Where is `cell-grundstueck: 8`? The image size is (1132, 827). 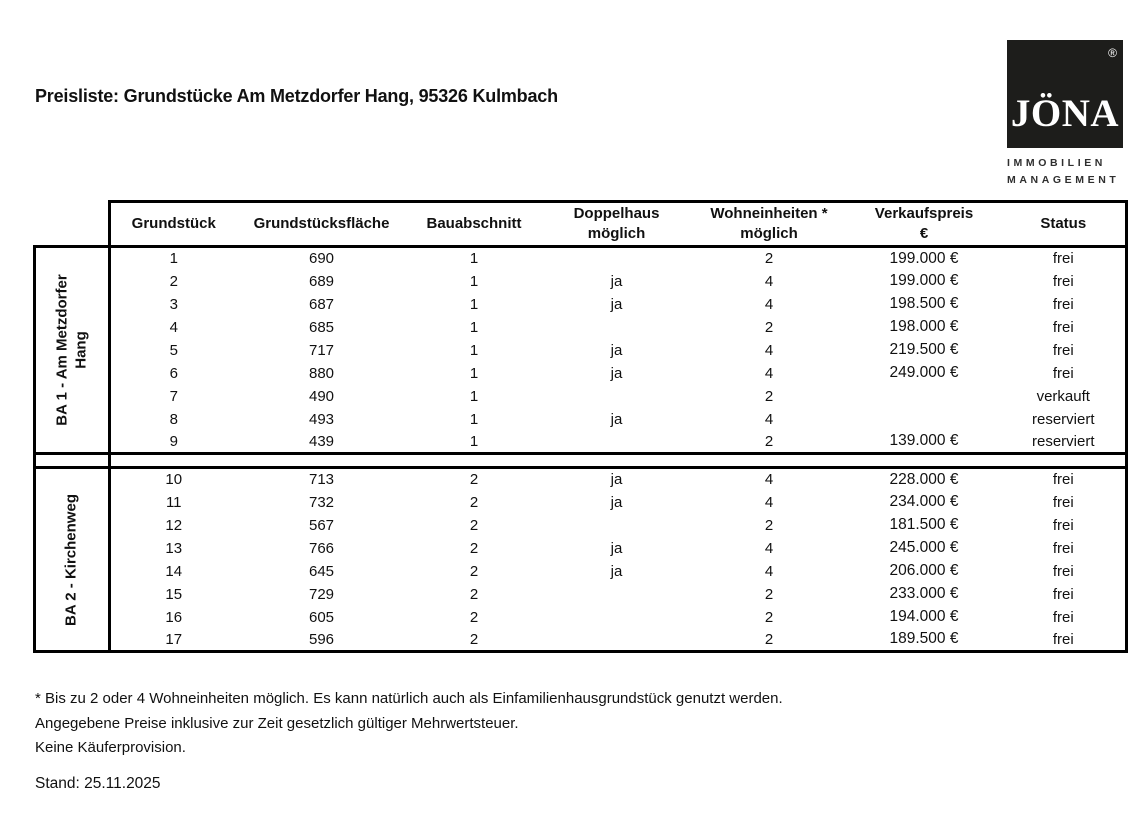 cell-grundstueck: 8 is located at coordinates (173, 419).